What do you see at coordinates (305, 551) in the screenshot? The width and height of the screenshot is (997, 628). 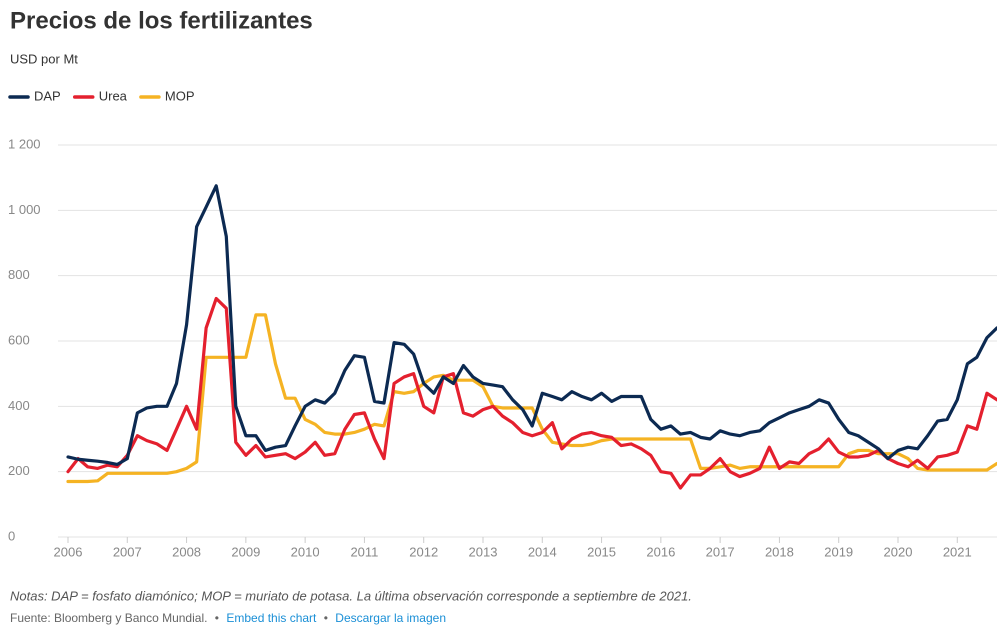 I see `x-tick-label: 2010` at bounding box center [305, 551].